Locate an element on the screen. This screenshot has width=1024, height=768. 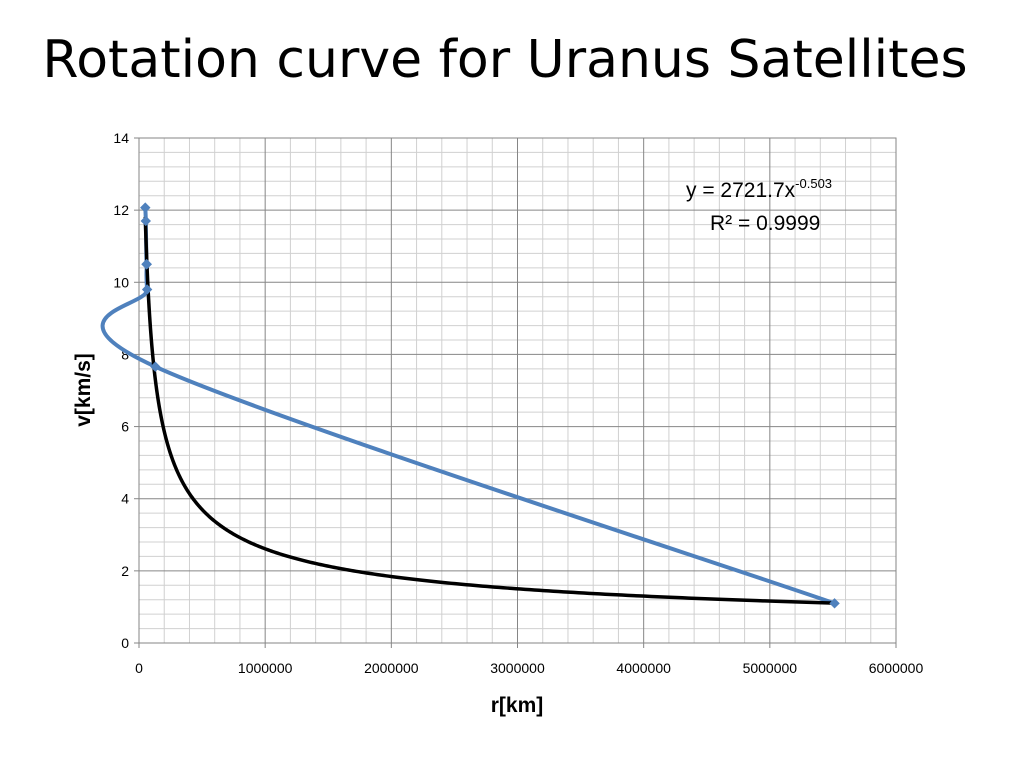
trendline-equation: y = 2721.7x-0.503 is located at coordinates (759, 189).